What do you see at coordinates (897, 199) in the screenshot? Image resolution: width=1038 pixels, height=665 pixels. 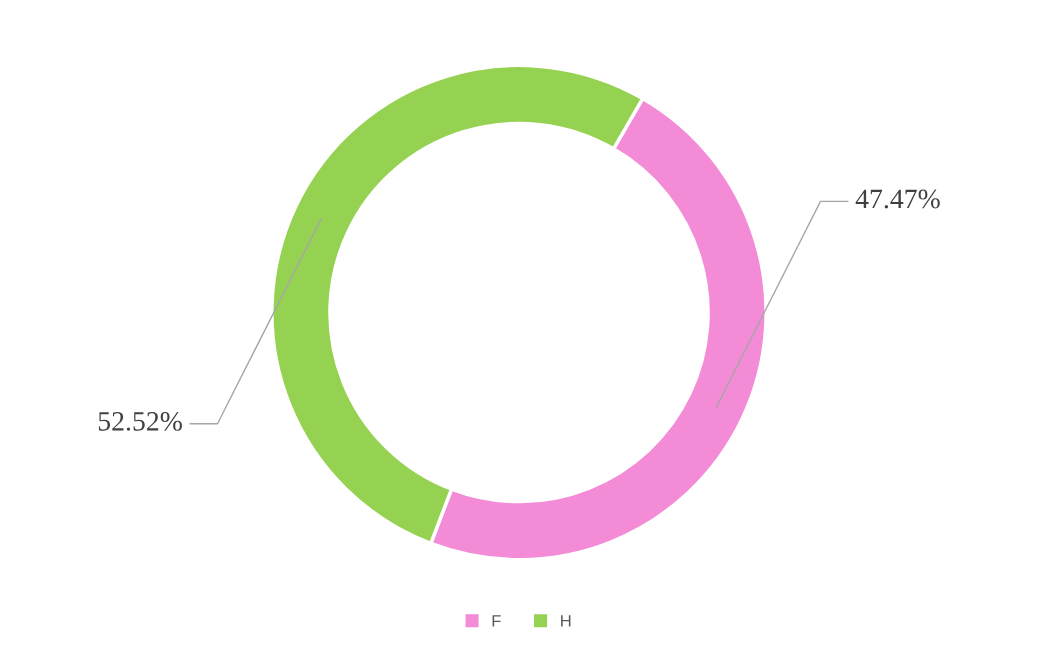 I see `data-label: 47.47%` at bounding box center [897, 199].